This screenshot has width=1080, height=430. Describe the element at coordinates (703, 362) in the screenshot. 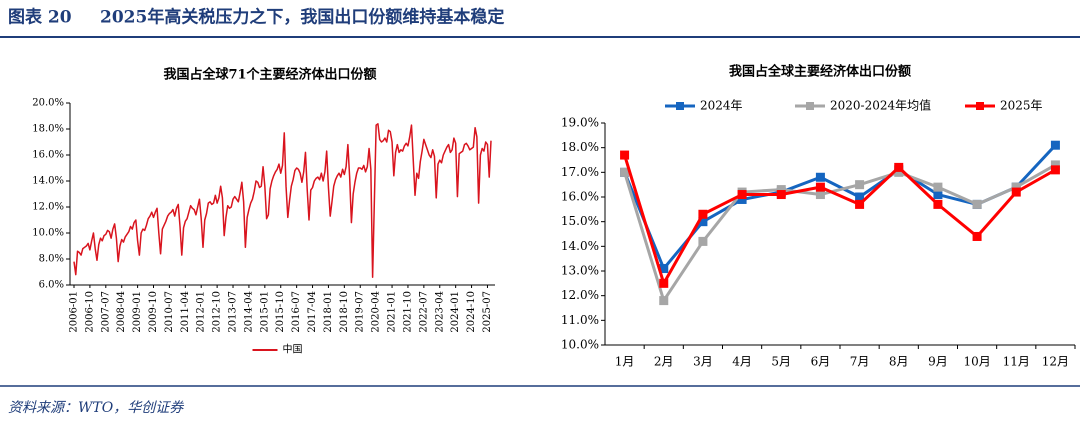

I see `x-tick-label: 3月` at that location.